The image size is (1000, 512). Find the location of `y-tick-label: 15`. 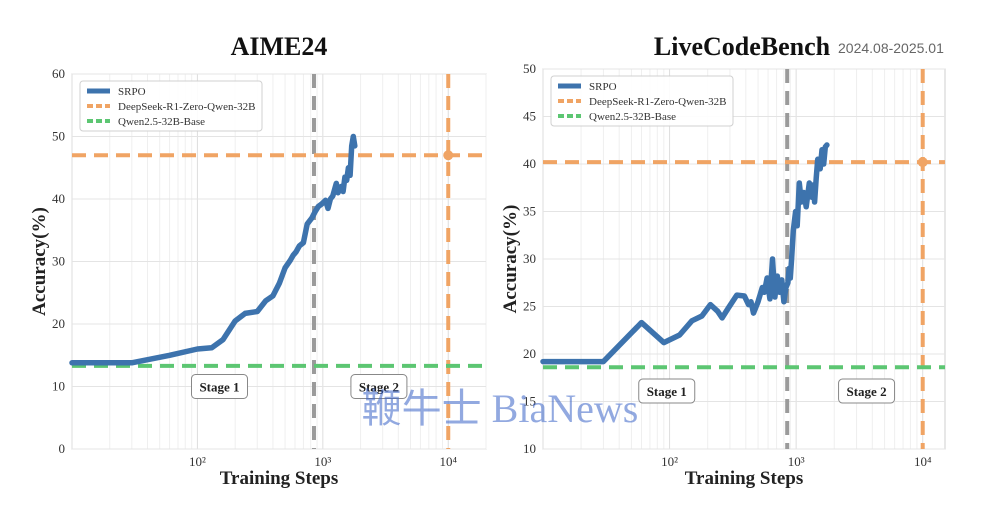

y-tick-label: 15 is located at coordinates (529, 401).